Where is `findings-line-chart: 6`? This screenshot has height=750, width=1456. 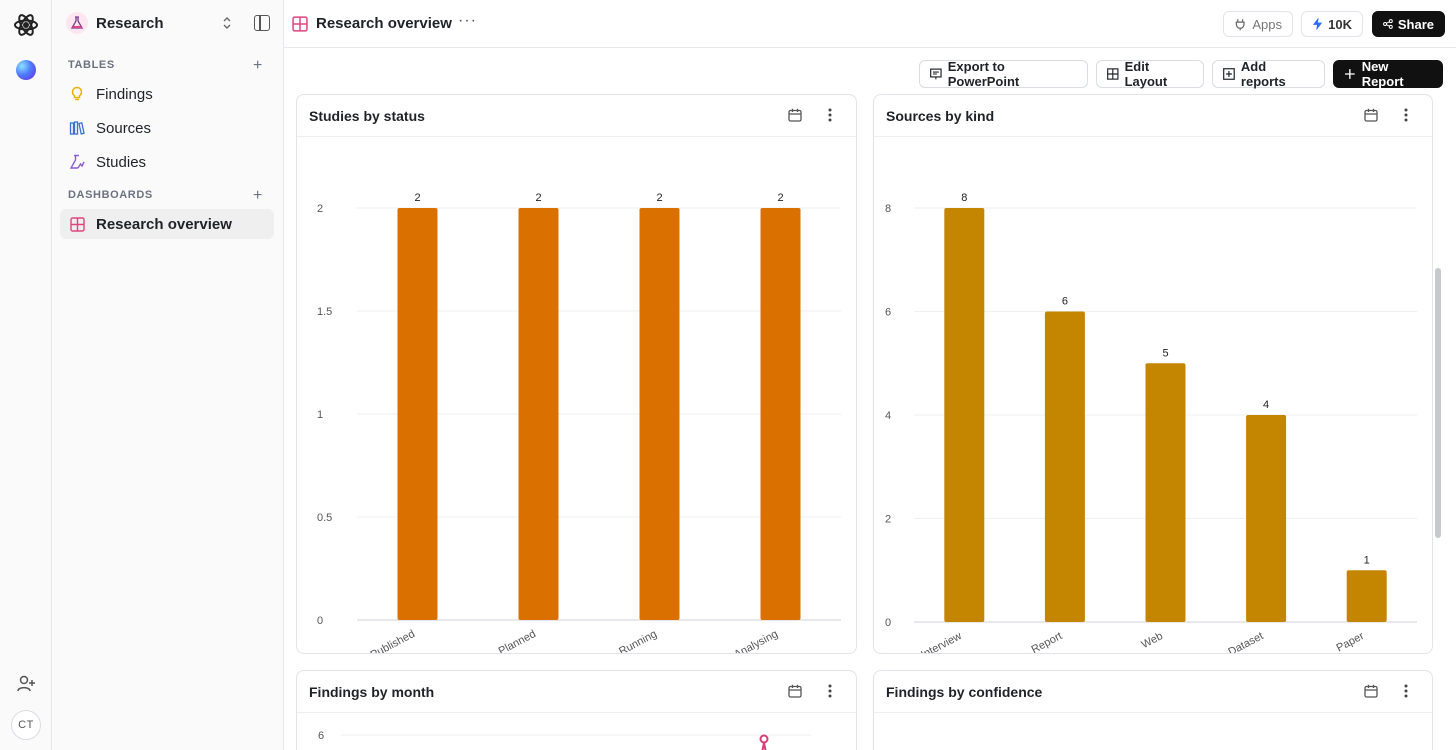 findings-line-chart: 6 is located at coordinates (564, 740).